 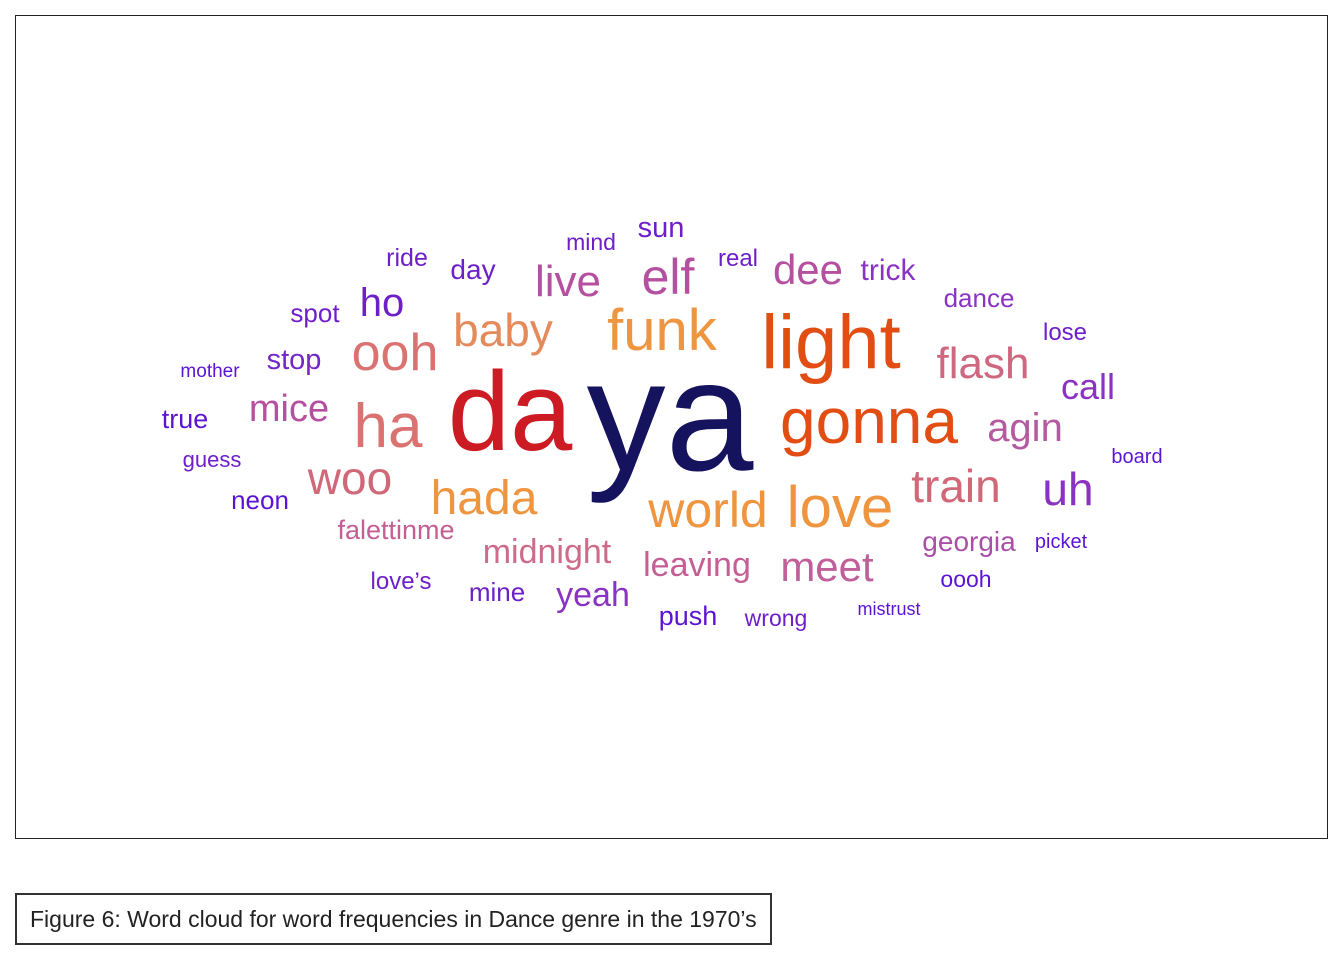 What do you see at coordinates (983, 363) in the screenshot?
I see `word-14: flash` at bounding box center [983, 363].